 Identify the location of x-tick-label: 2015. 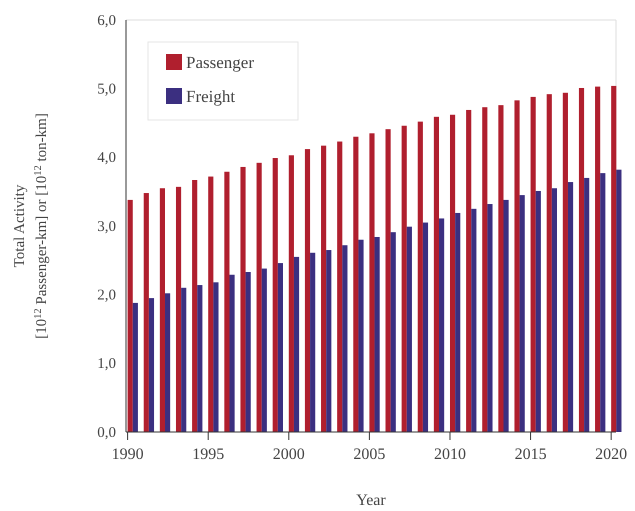
(530, 454).